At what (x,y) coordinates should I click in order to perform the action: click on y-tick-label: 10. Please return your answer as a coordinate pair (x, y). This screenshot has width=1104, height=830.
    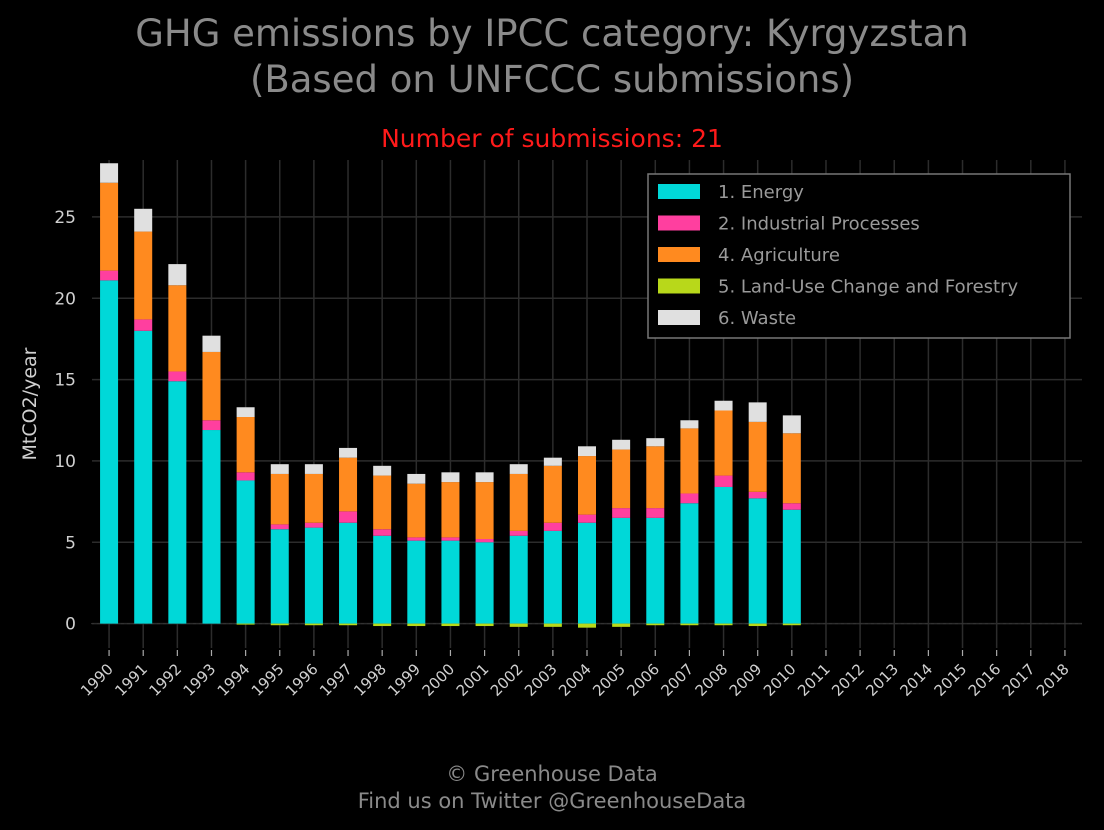
    Looking at the image, I should click on (65, 462).